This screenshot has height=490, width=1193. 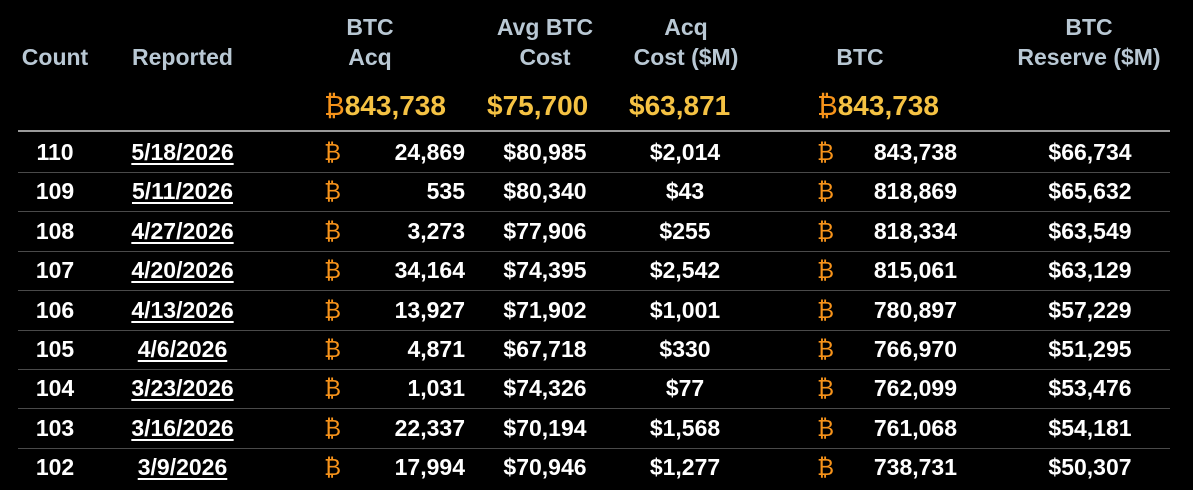 I want to click on row-btc-total: 818,869, so click(x=915, y=191).